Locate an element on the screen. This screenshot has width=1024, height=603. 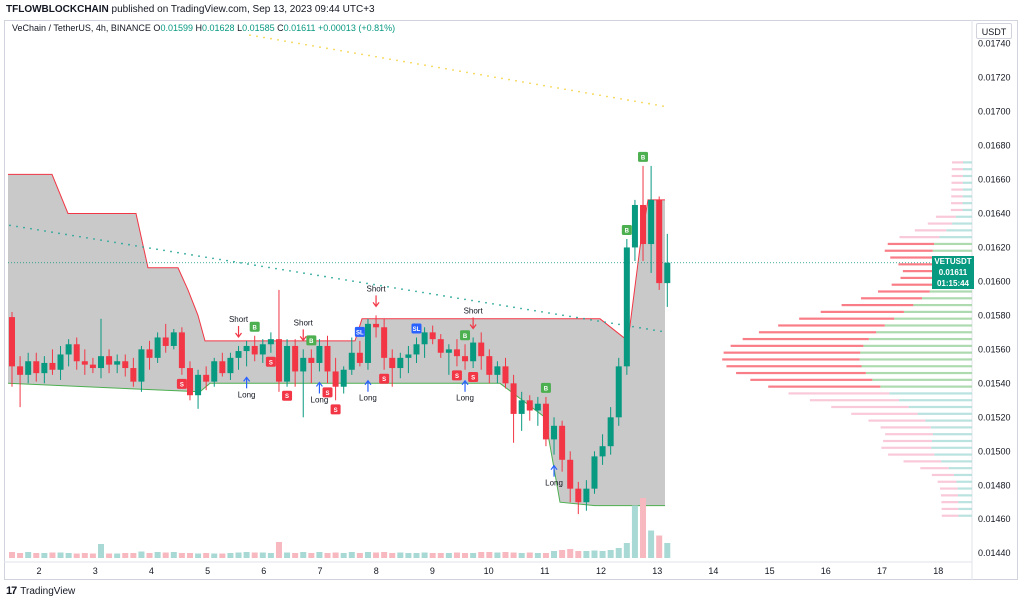
x-tick-label: 6 is located at coordinates (263, 571).